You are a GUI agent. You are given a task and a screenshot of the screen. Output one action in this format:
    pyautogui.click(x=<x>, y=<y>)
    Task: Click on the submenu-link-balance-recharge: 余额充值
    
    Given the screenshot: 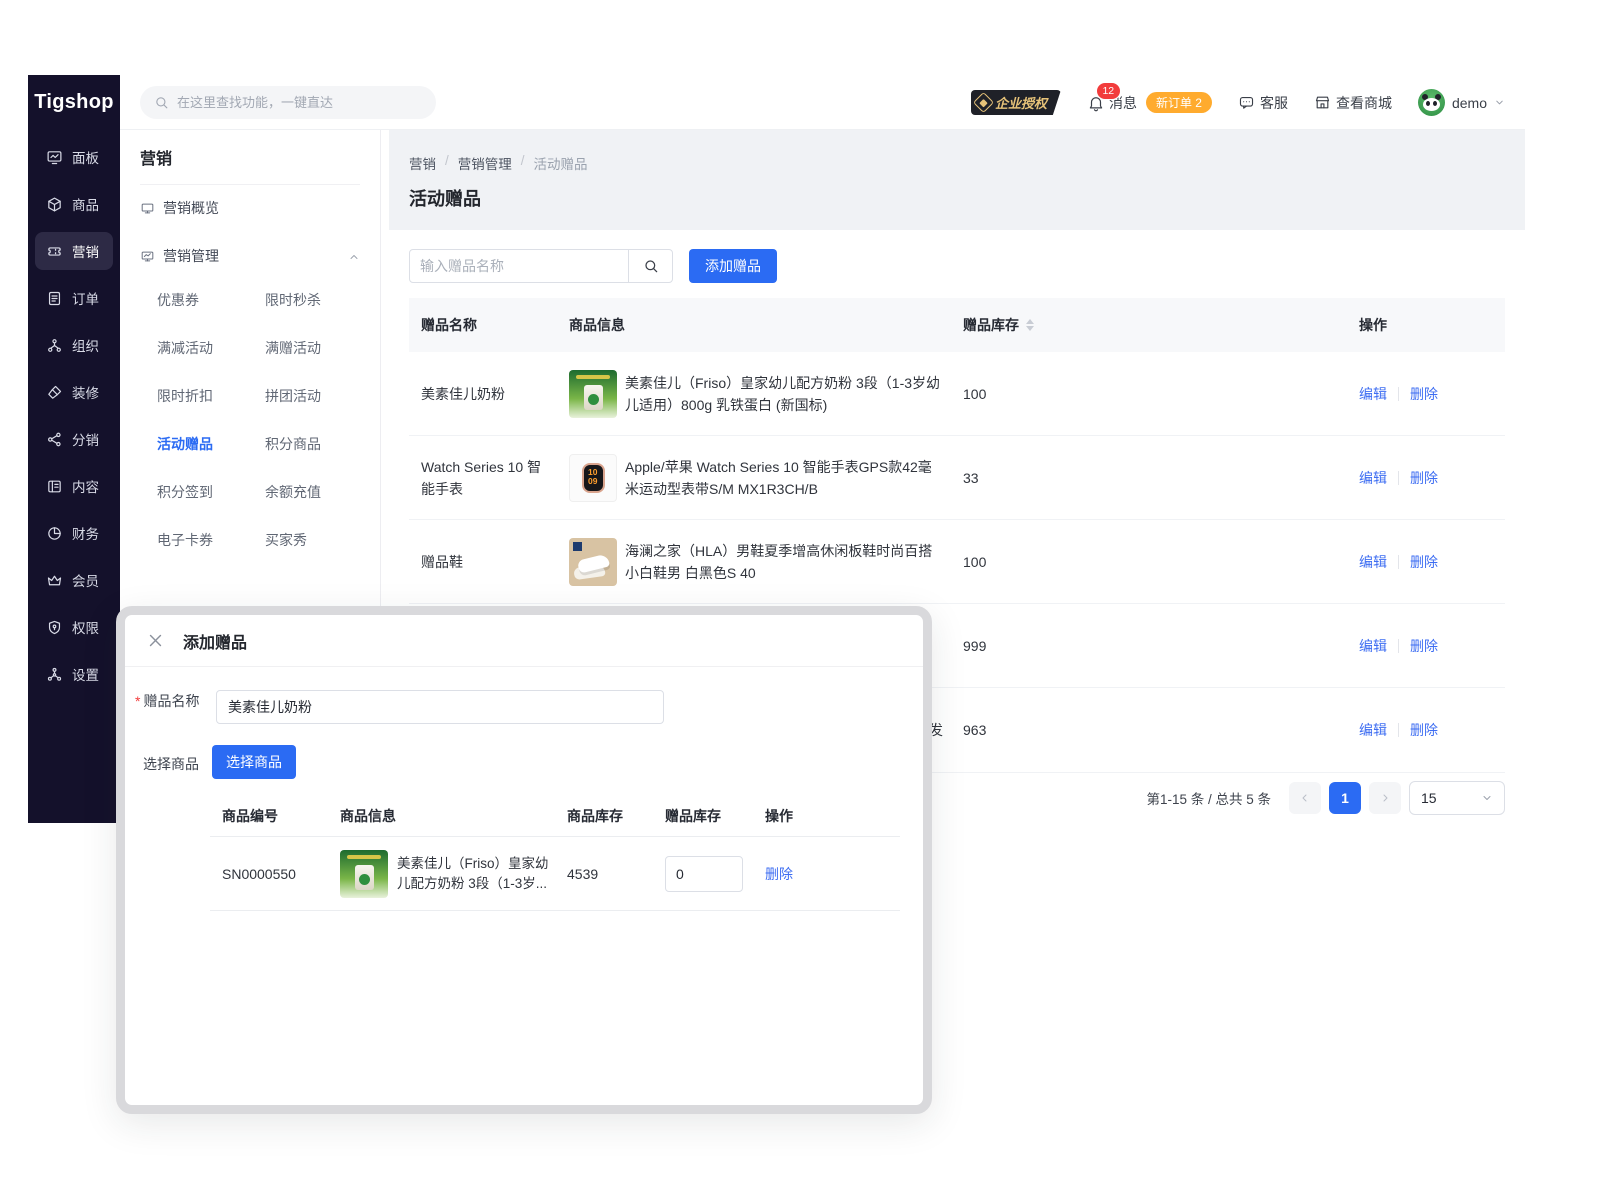 What is the action you would take?
    pyautogui.click(x=293, y=492)
    